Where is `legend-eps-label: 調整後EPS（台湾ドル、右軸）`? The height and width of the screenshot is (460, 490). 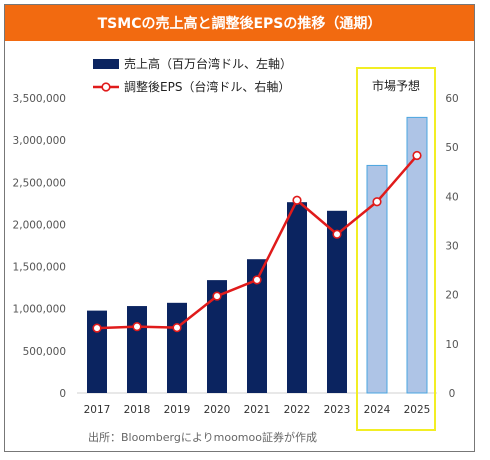 legend-eps-label: 調整後EPS（台湾ドル、右軸） is located at coordinates (207, 86).